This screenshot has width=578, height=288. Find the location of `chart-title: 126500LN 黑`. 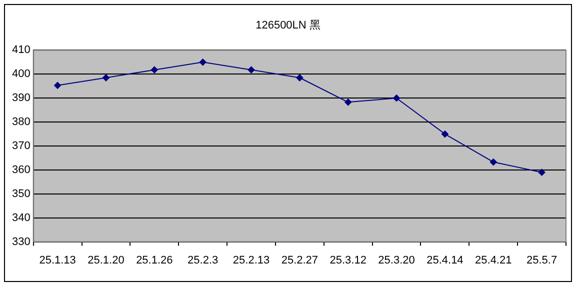

chart-title: 126500LN 黑 is located at coordinates (288, 26).